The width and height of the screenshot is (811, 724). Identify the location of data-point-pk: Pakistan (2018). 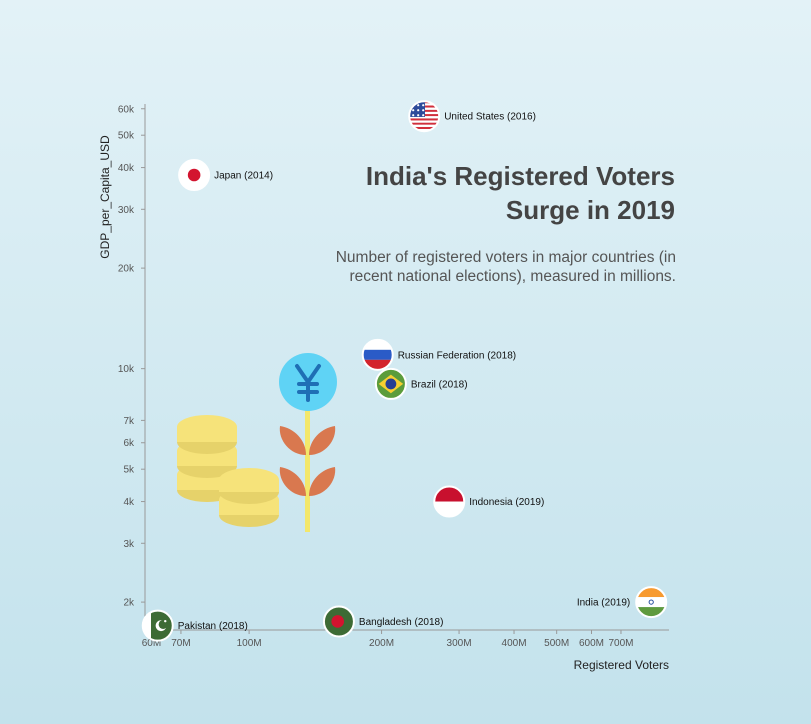
(194, 625).